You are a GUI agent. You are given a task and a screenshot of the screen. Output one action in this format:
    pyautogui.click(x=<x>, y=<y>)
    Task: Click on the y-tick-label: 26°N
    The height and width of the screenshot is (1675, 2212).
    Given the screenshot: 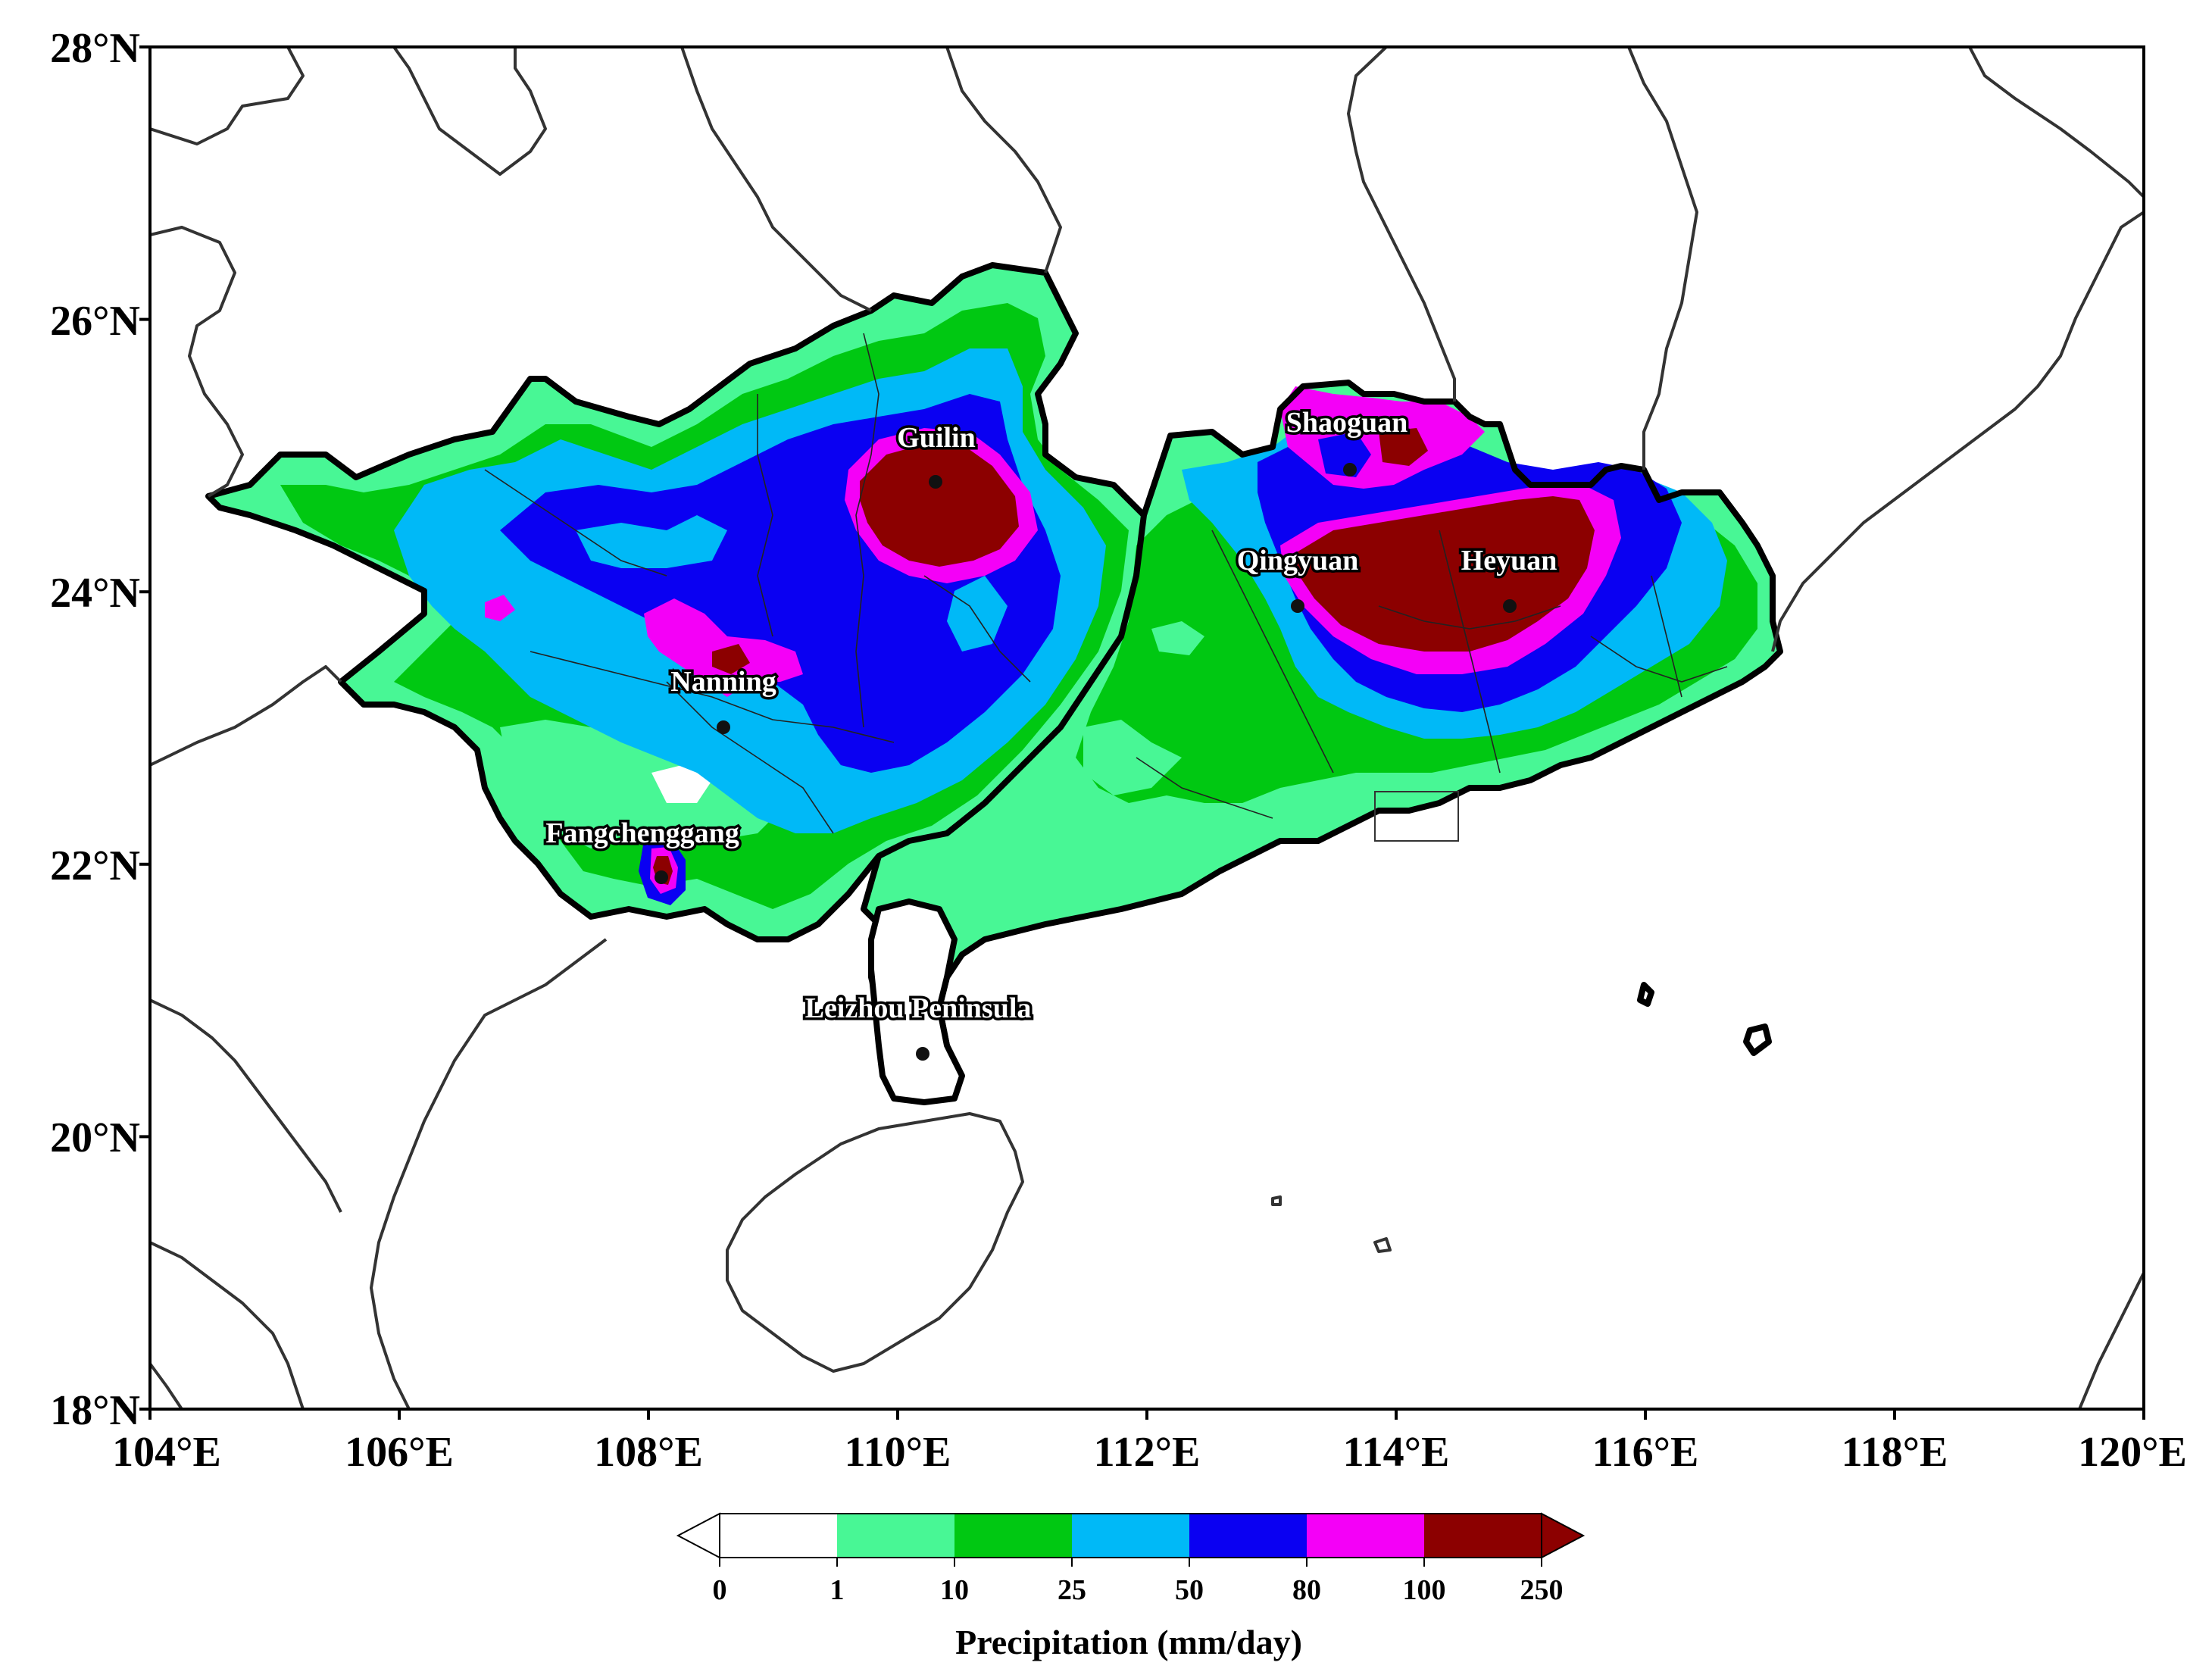 What is the action you would take?
    pyautogui.click(x=95, y=321)
    